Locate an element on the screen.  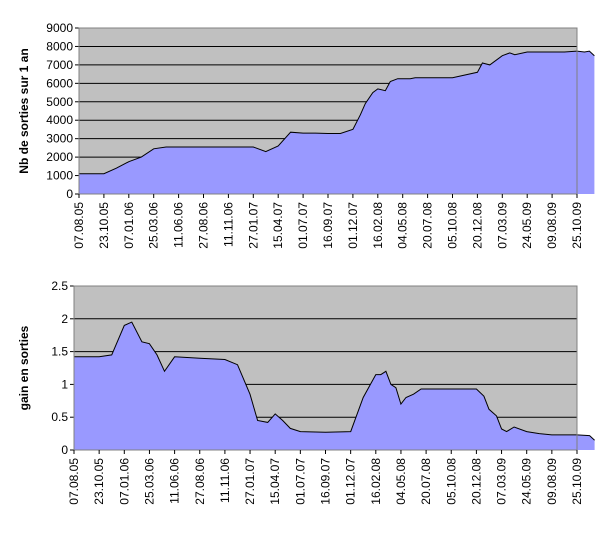
x-tick-label: 07.08.05 is located at coordinates (79, 225).